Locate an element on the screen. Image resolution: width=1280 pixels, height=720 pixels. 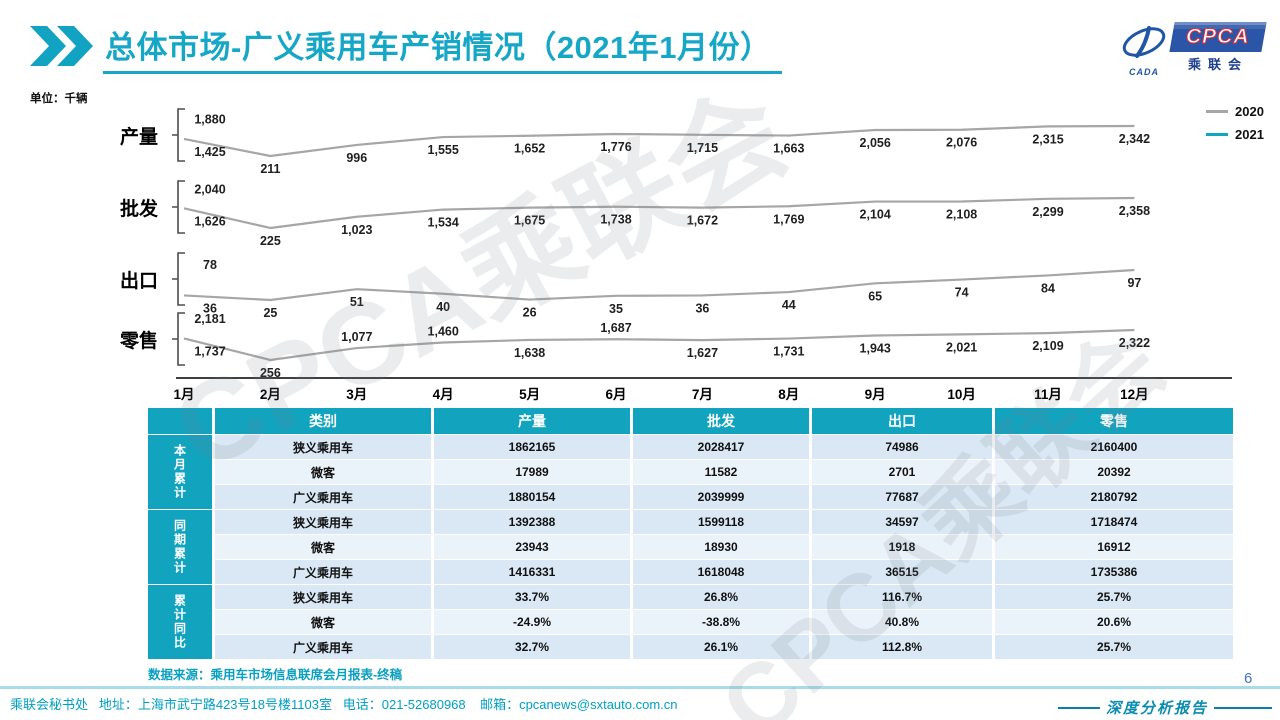
chart-row-label-chanliang: 产量 is located at coordinates (138, 137).